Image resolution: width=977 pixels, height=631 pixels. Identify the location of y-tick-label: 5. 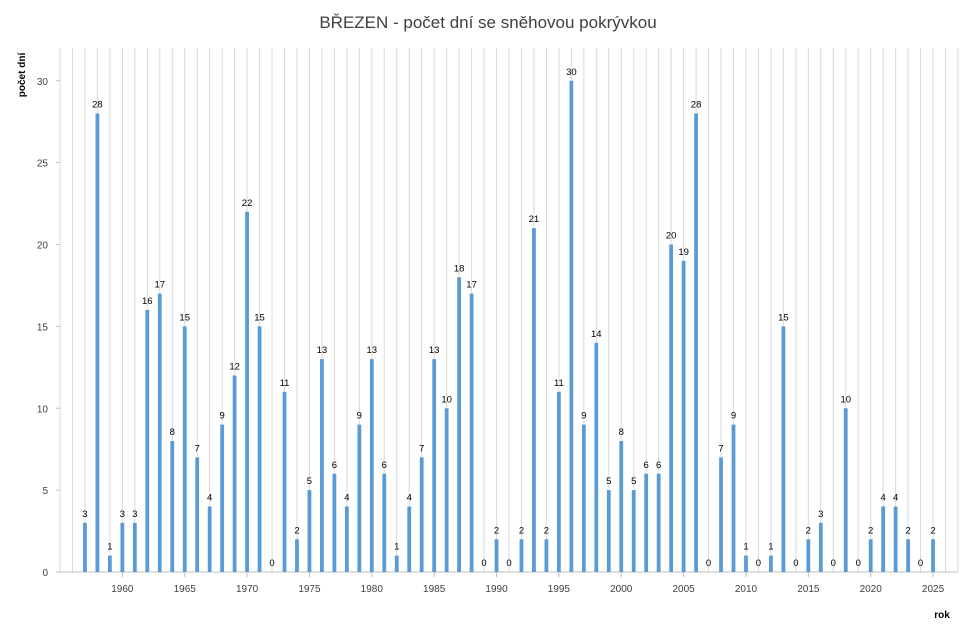
(45, 491).